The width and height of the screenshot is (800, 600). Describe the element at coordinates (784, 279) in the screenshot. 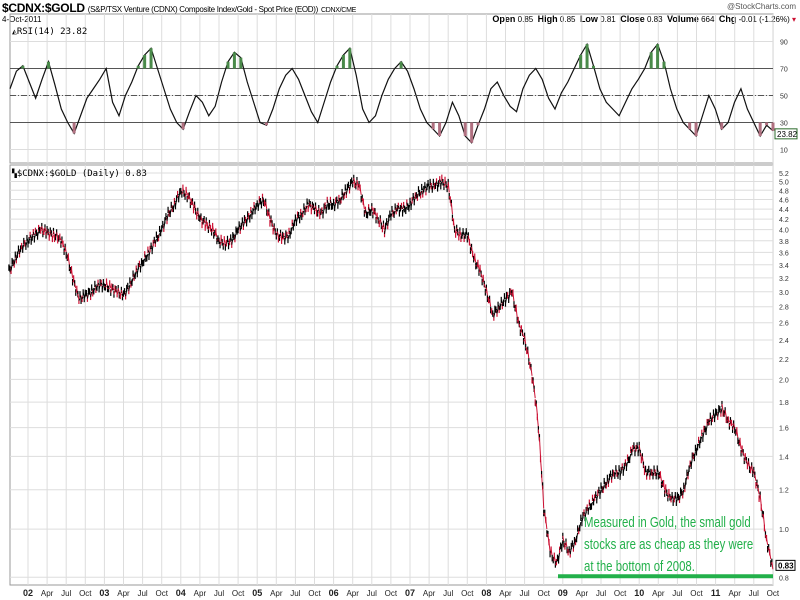

I see `price-y-tick-label: 3.2` at that location.